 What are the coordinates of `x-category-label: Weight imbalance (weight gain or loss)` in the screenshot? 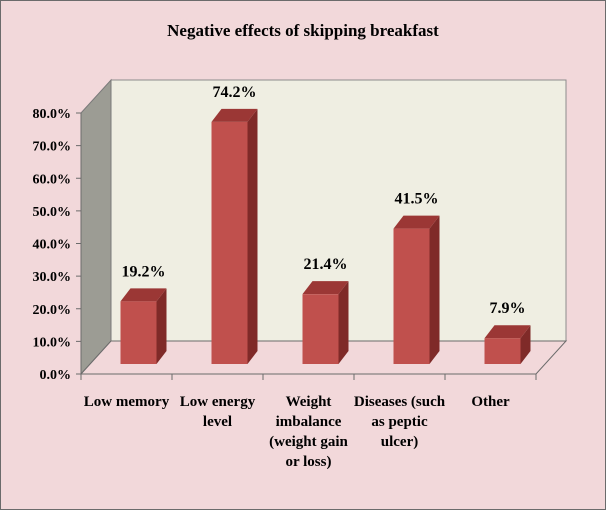 It's located at (308, 432).